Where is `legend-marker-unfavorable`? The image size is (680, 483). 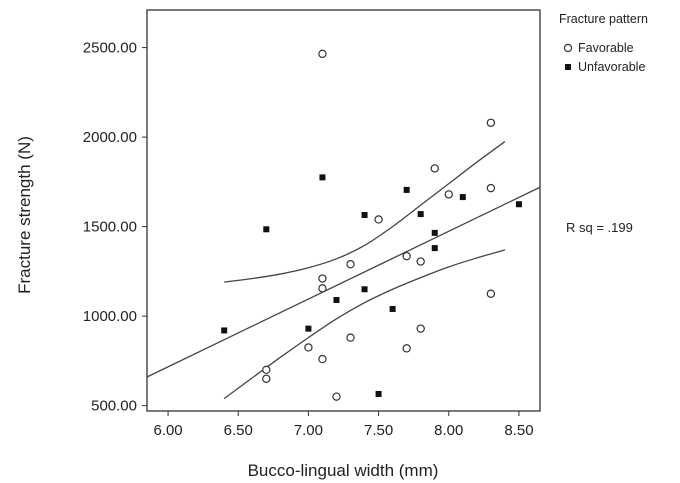
legend-marker-unfavorable is located at coordinates (568, 67).